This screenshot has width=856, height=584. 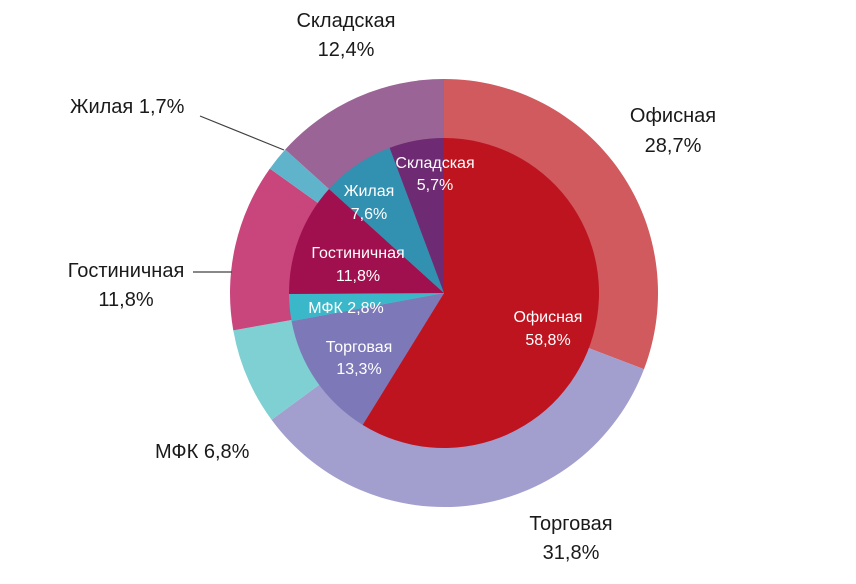 I want to click on inner-label-retail-name: Торговая, so click(x=359, y=347).